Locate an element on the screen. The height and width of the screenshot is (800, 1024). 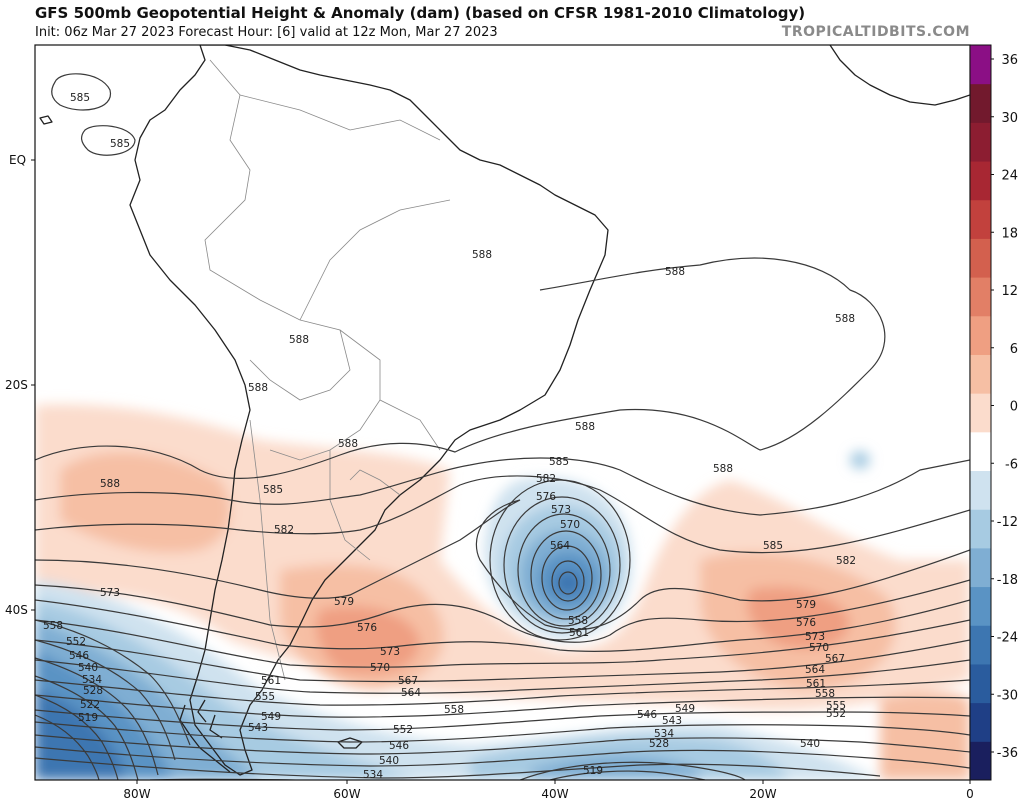
colorbar-tick-label: 0 is located at coordinates (1014, 407).